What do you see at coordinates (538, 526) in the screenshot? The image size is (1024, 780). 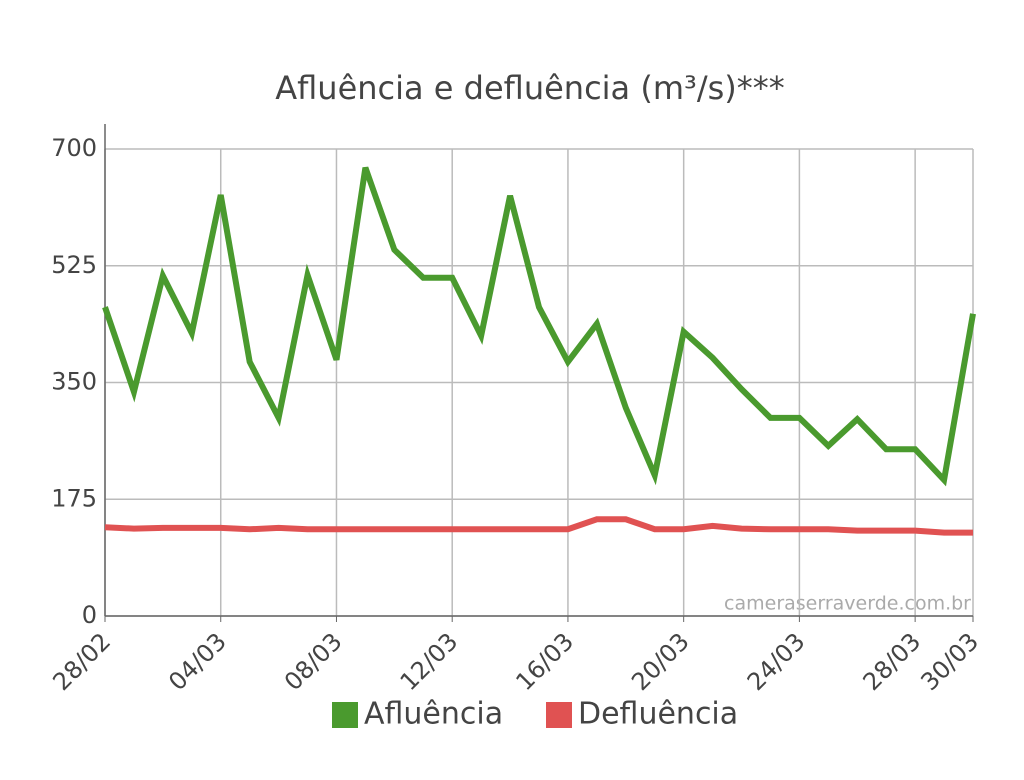 I see `series-line` at bounding box center [538, 526].